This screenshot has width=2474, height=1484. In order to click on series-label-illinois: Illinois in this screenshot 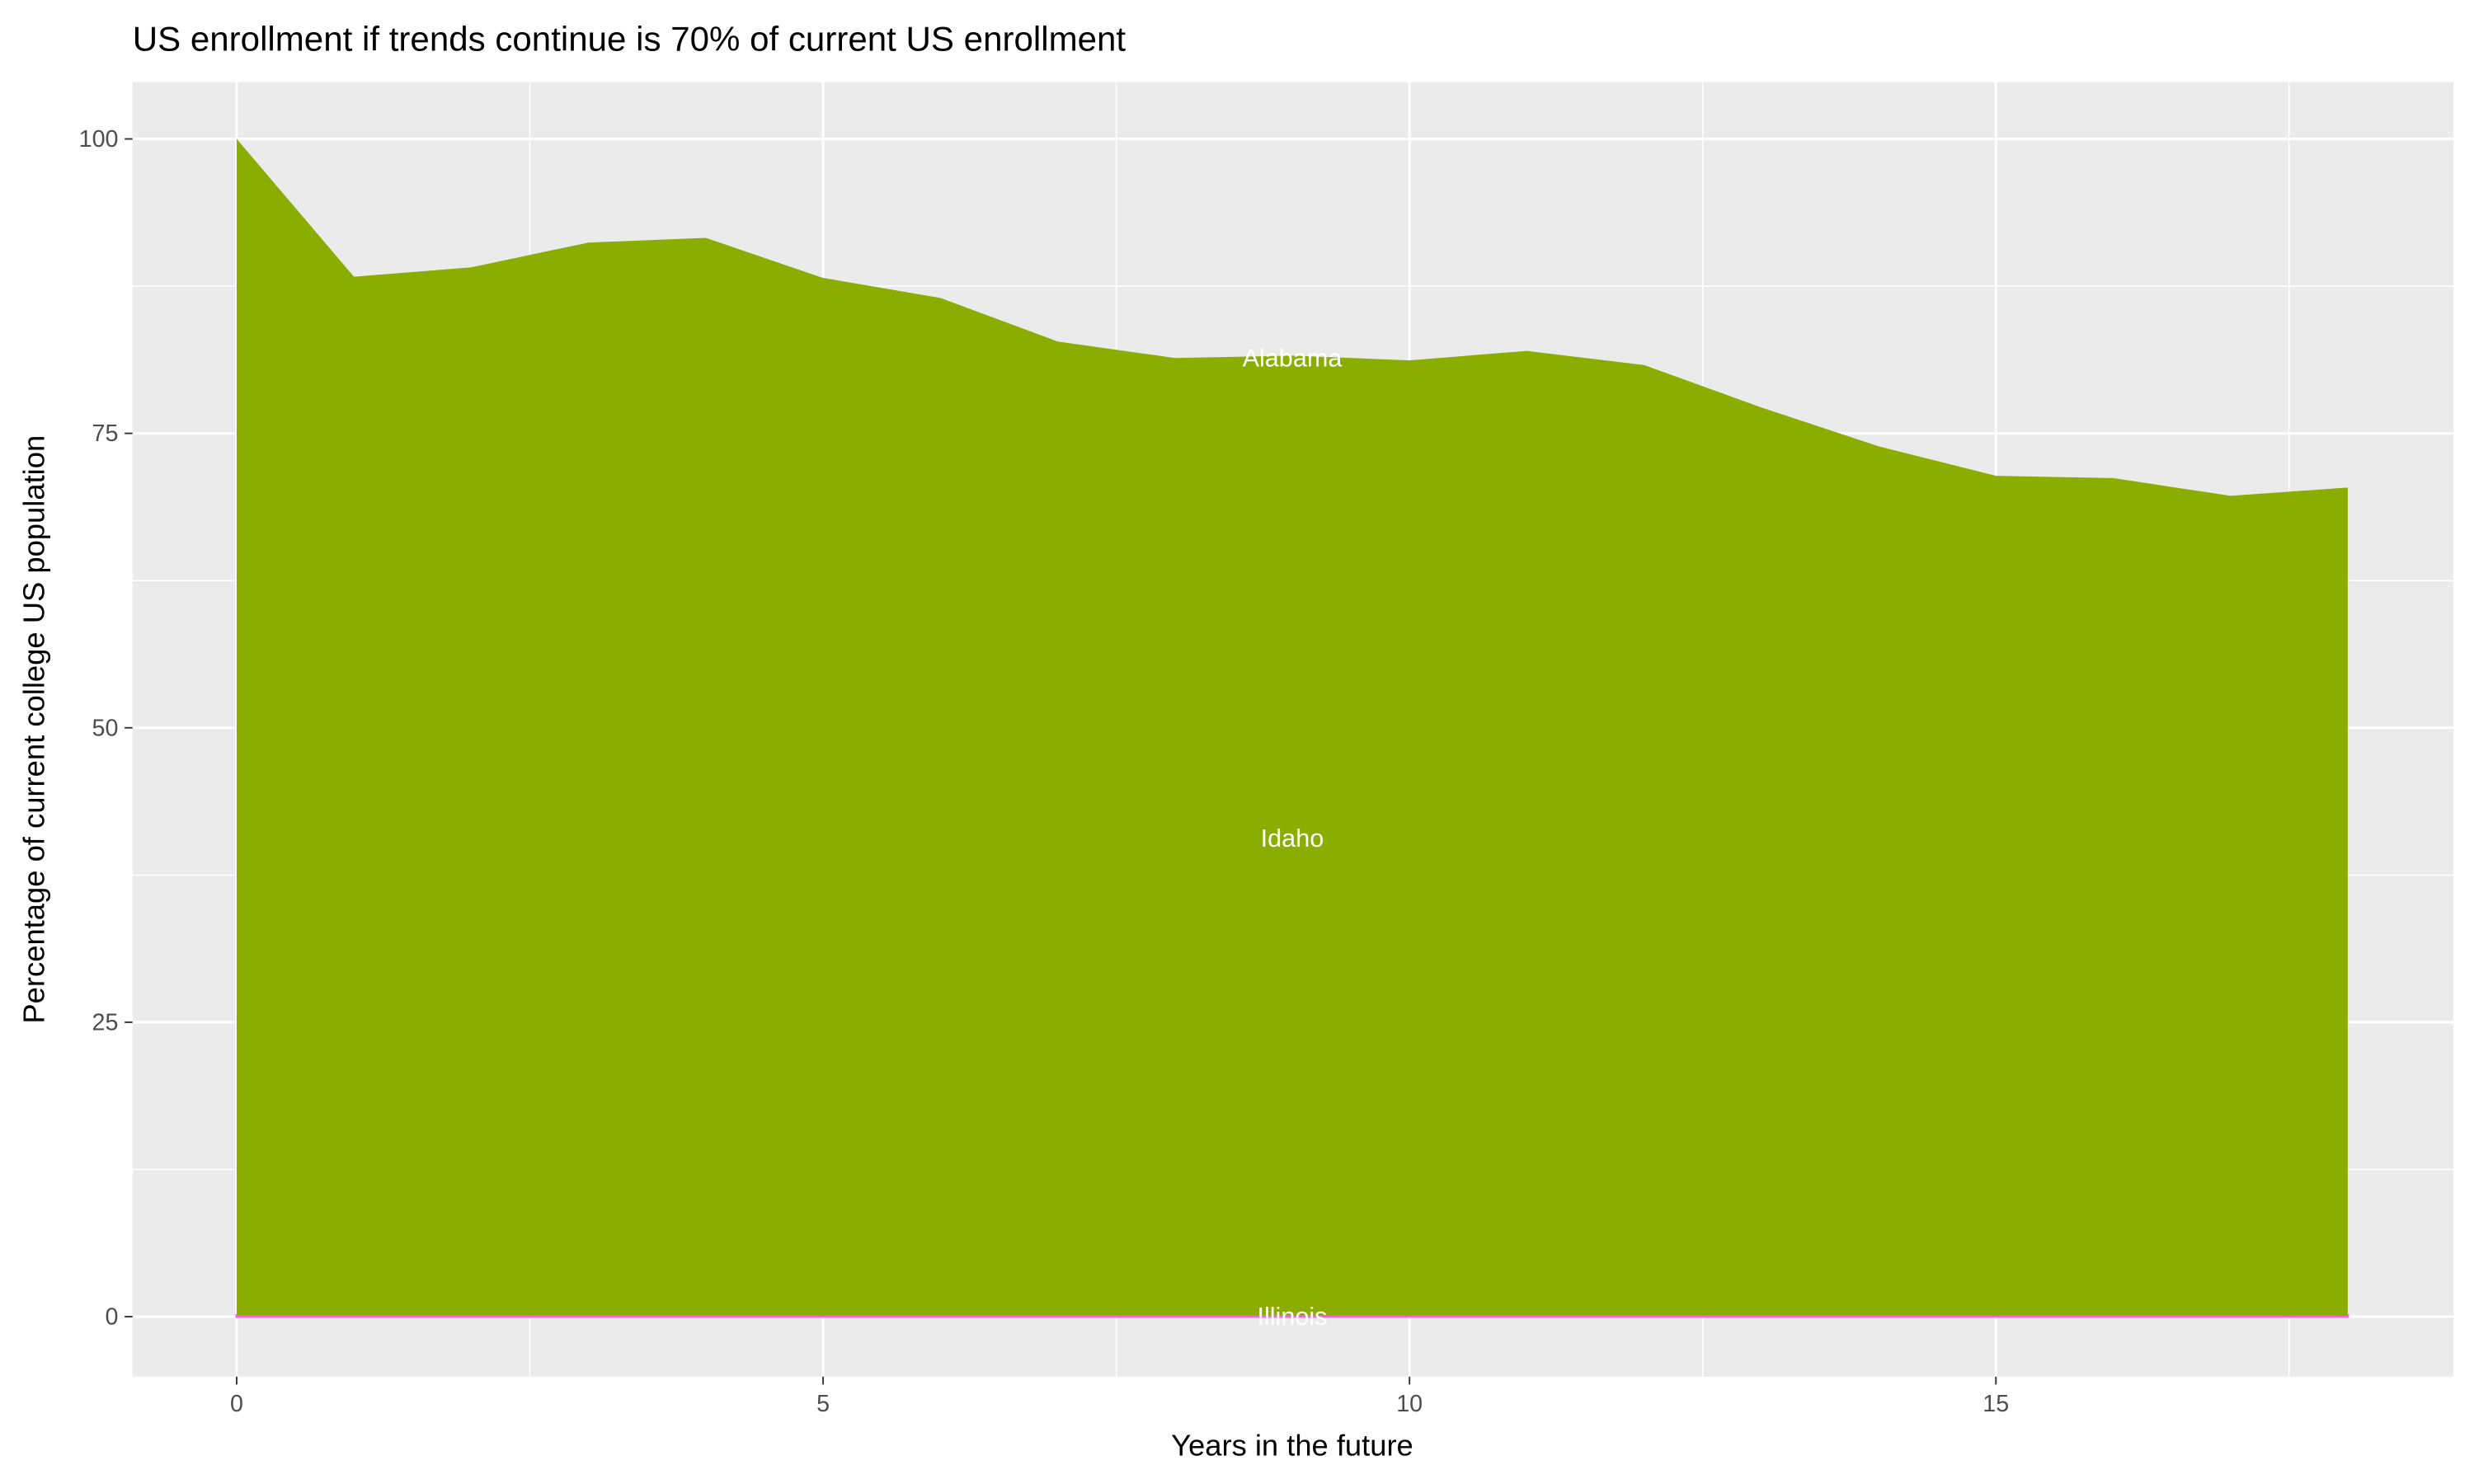, I will do `click(1292, 1317)`.